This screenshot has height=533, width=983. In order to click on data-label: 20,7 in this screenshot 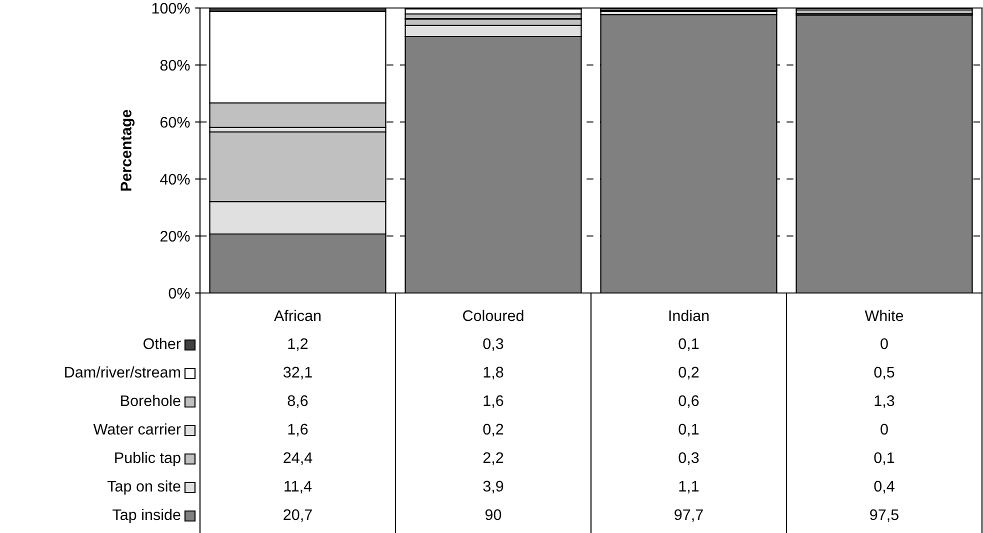, I will do `click(298, 515)`.